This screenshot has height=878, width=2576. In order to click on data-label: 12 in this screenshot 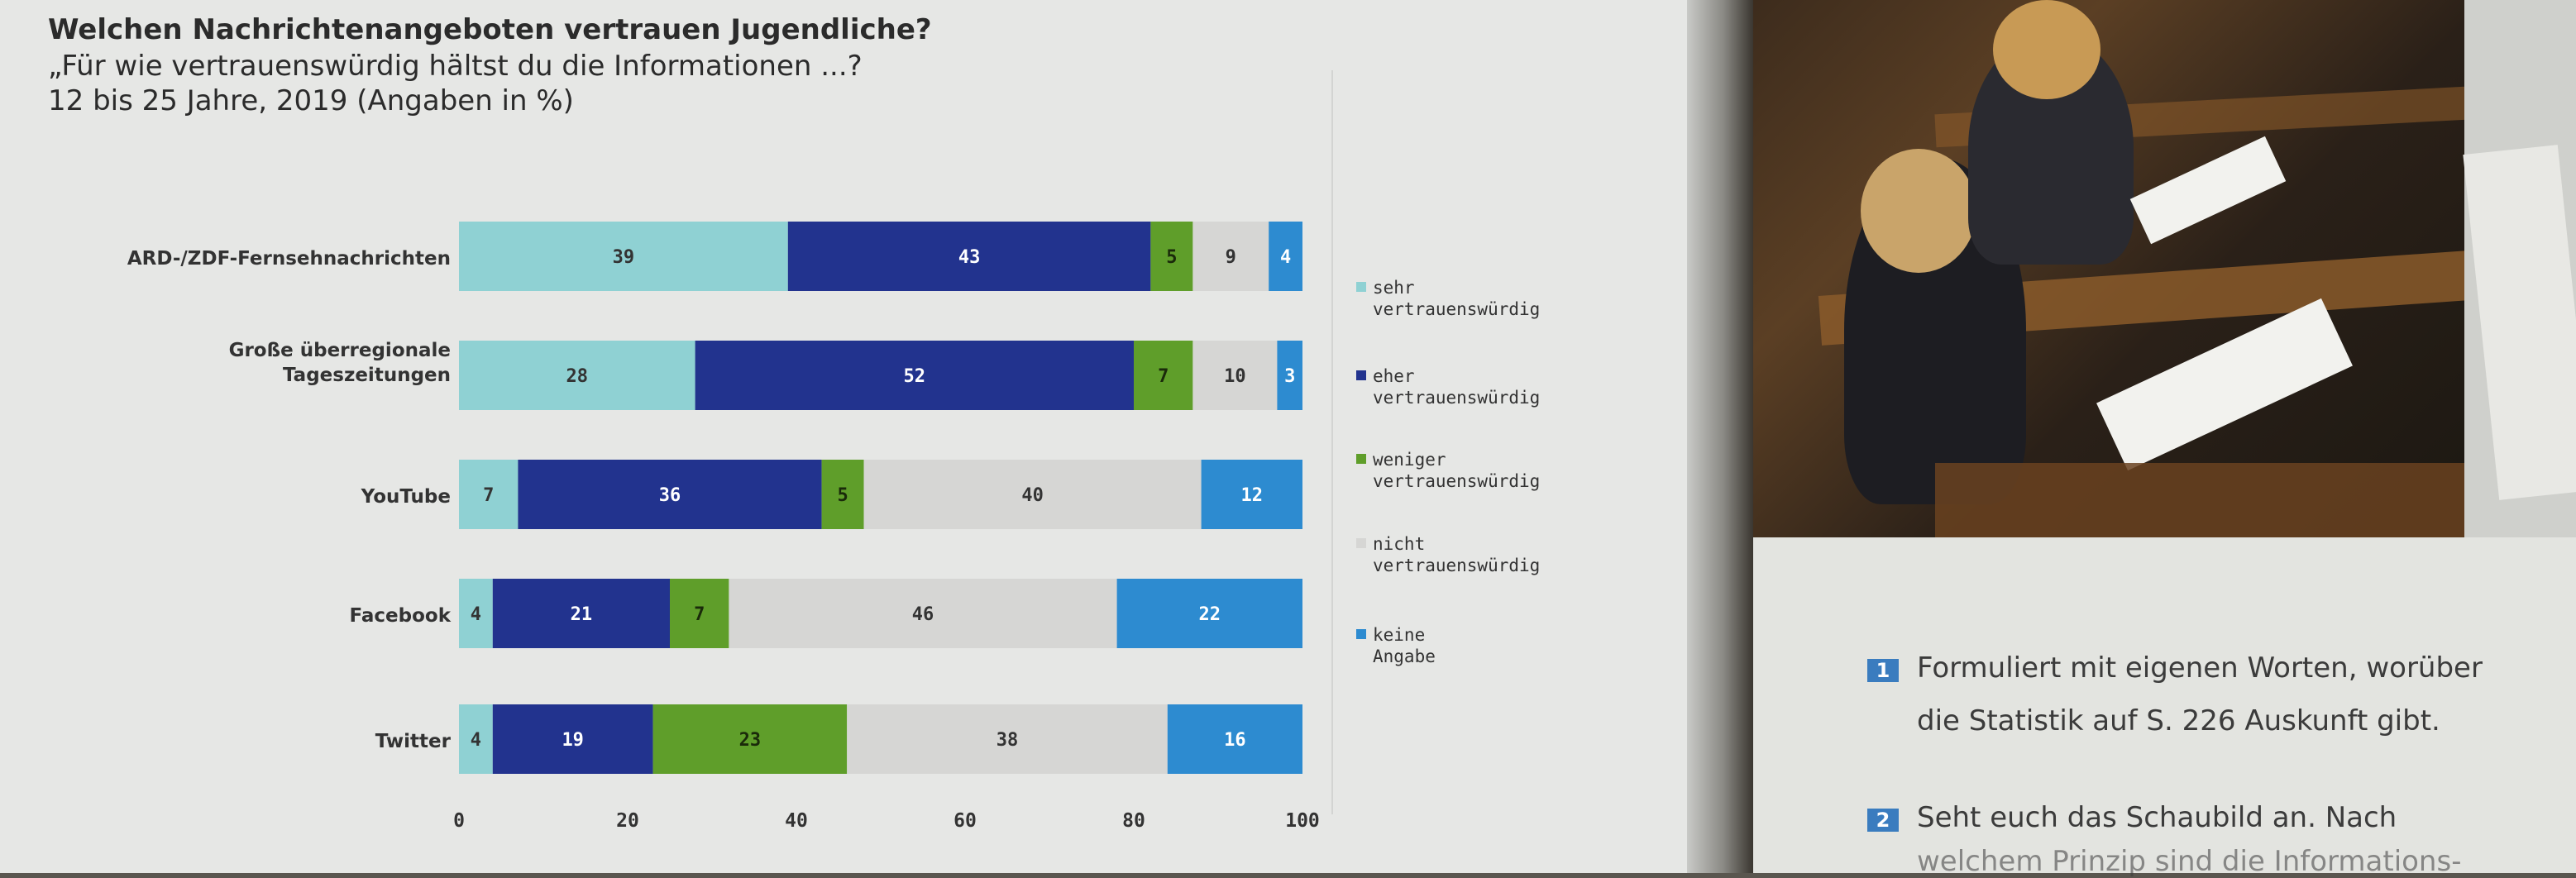, I will do `click(1252, 495)`.